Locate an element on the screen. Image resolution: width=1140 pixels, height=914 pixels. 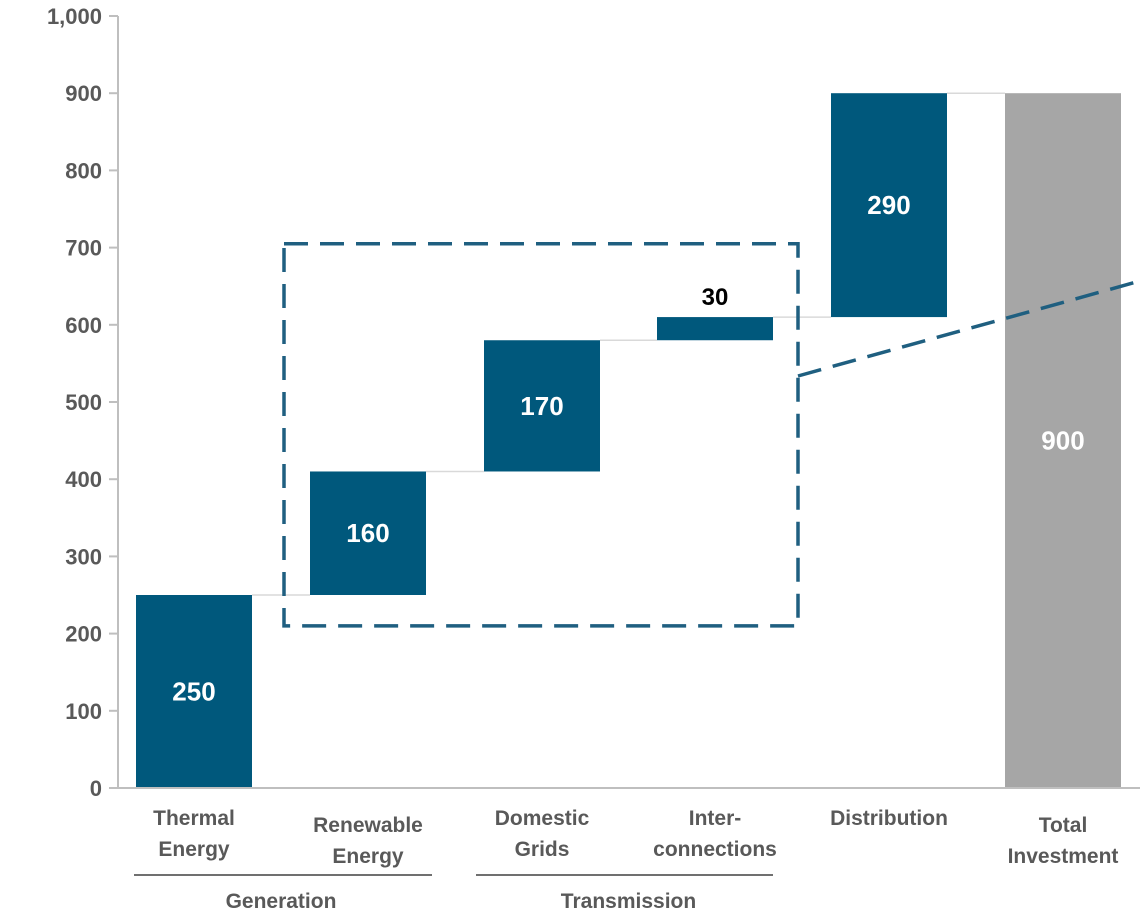
y-tick-label: 0 is located at coordinates (96, 788).